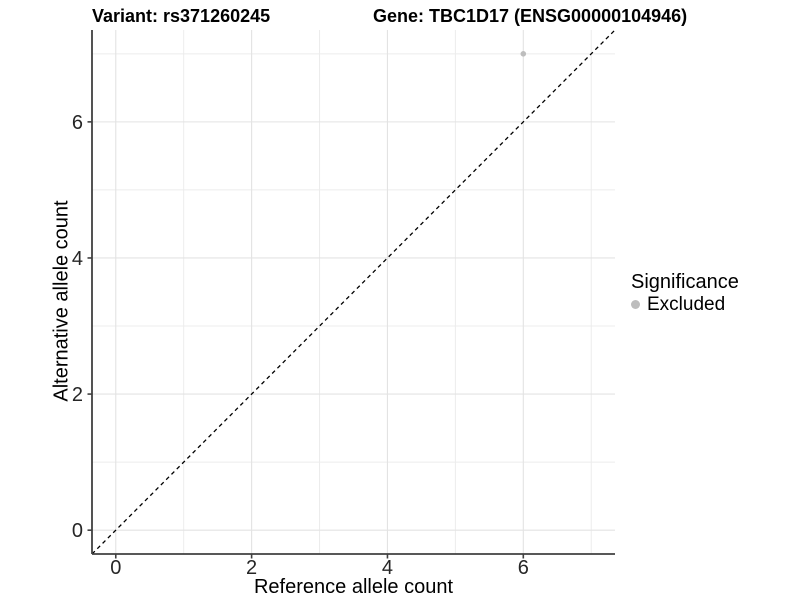 The height and width of the screenshot is (600, 800). What do you see at coordinates (530, 16) in the screenshot?
I see `plot-title-gene: Gene: TBC1D17 (ENSG00000104946)` at bounding box center [530, 16].